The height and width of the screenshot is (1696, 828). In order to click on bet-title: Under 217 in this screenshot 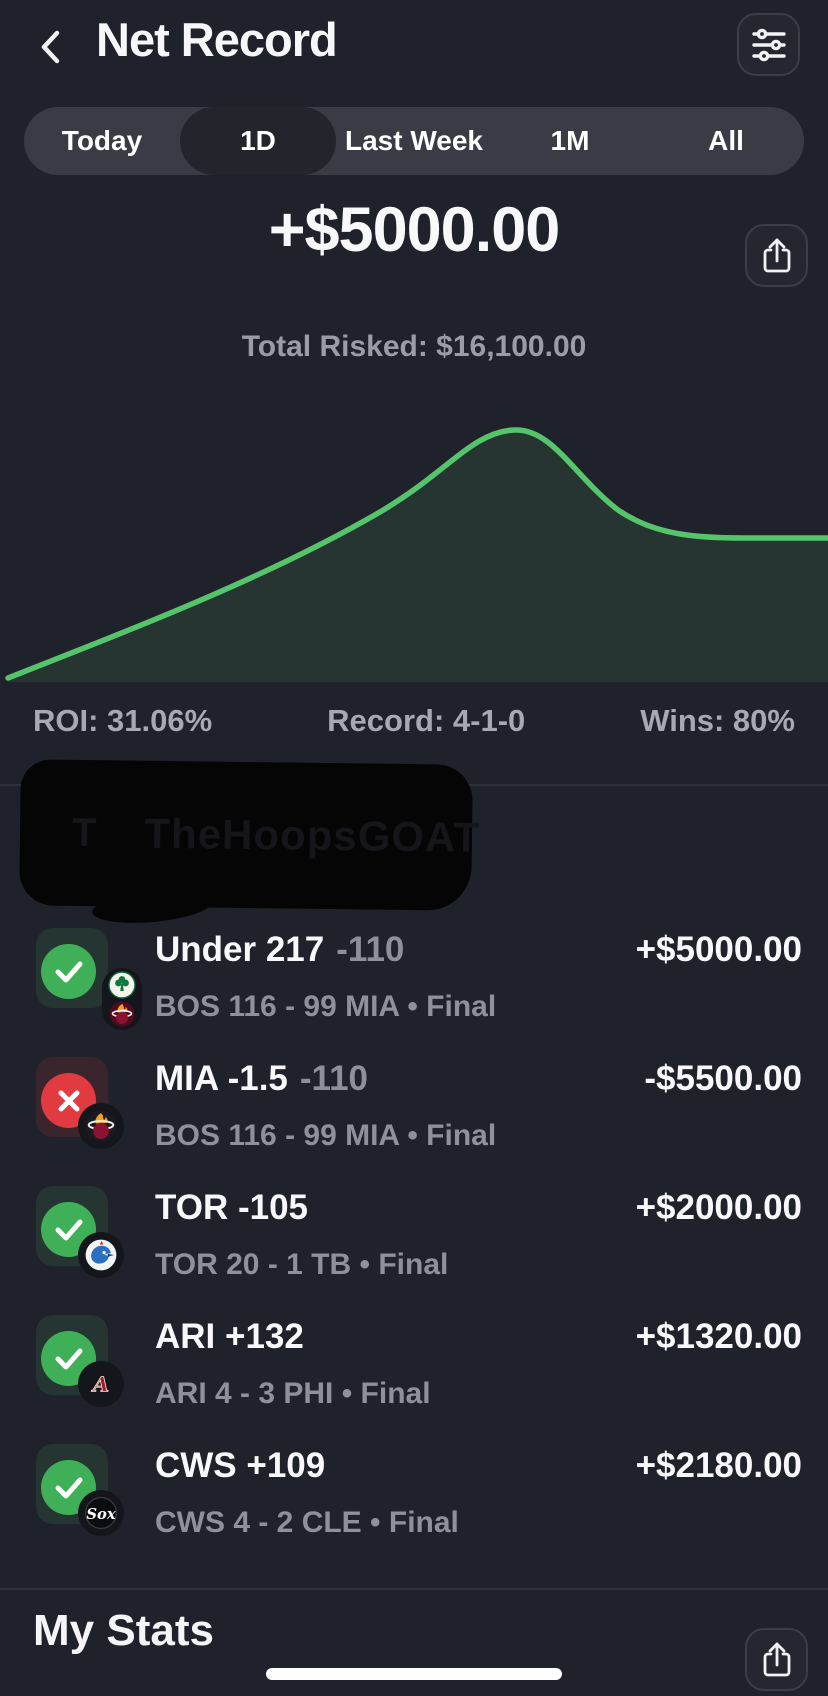, I will do `click(240, 949)`.